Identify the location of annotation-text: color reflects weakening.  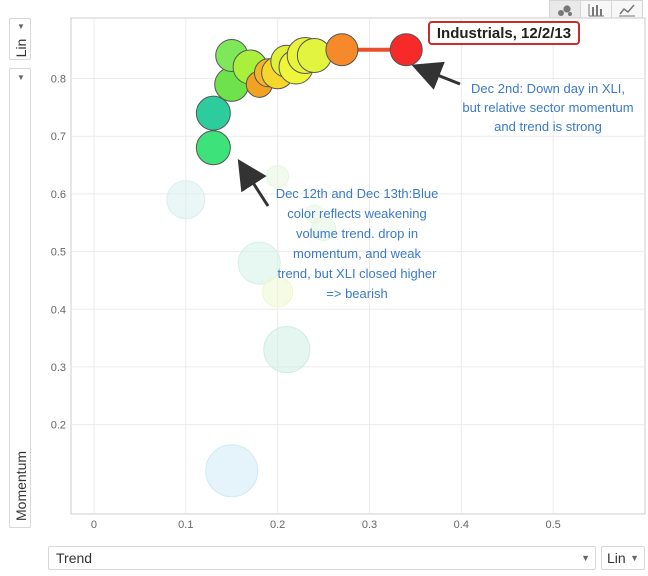
(356, 213).